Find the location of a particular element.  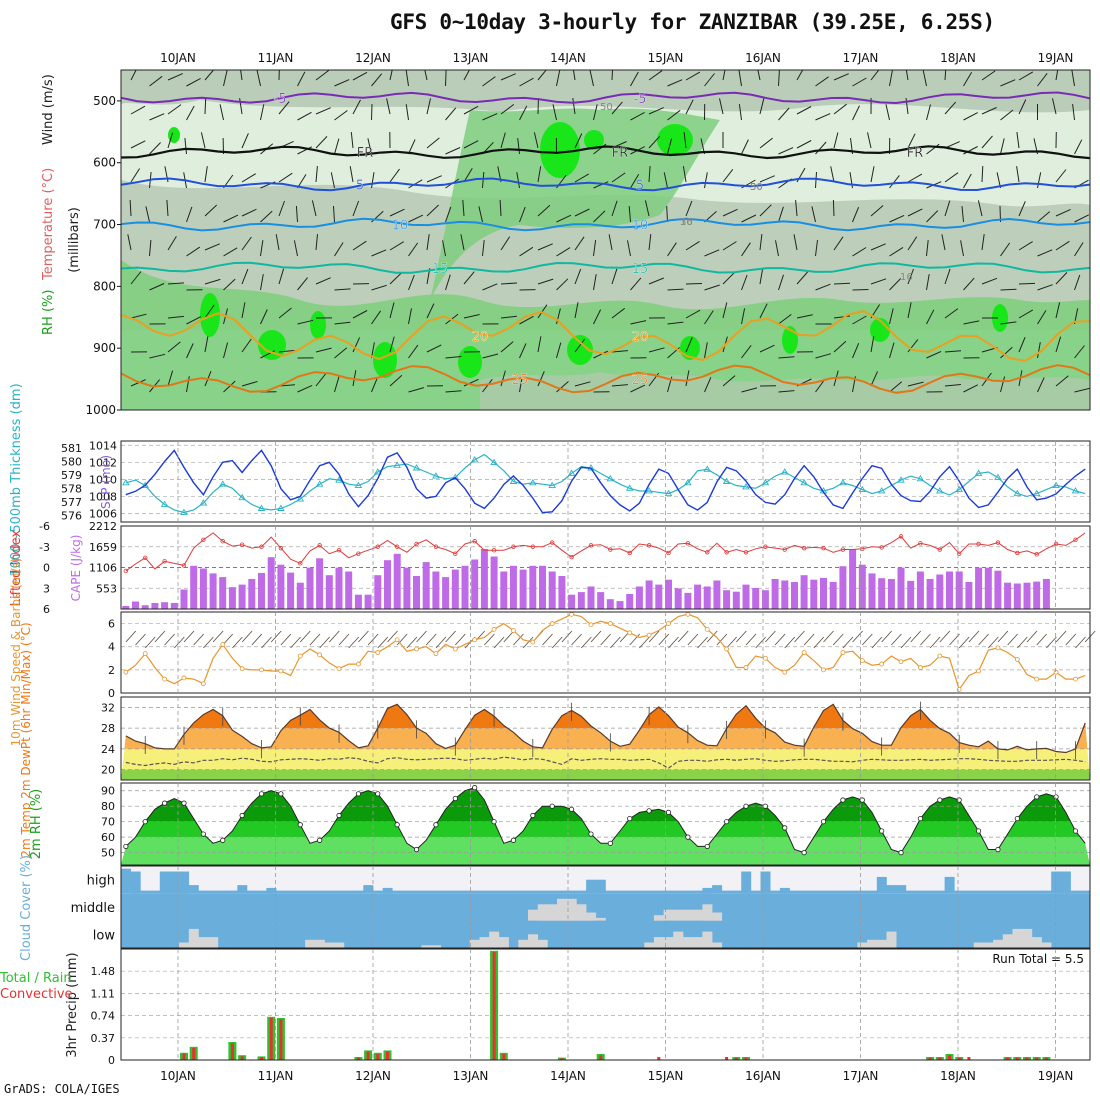

temp-band is located at coordinates (605, 716).